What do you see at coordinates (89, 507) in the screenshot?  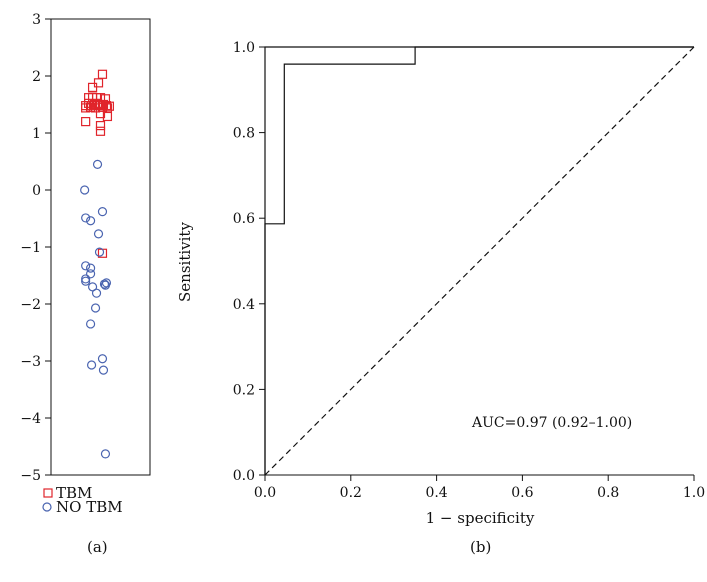 I see `legend-no-tbm-label: NO TBM` at bounding box center [89, 507].